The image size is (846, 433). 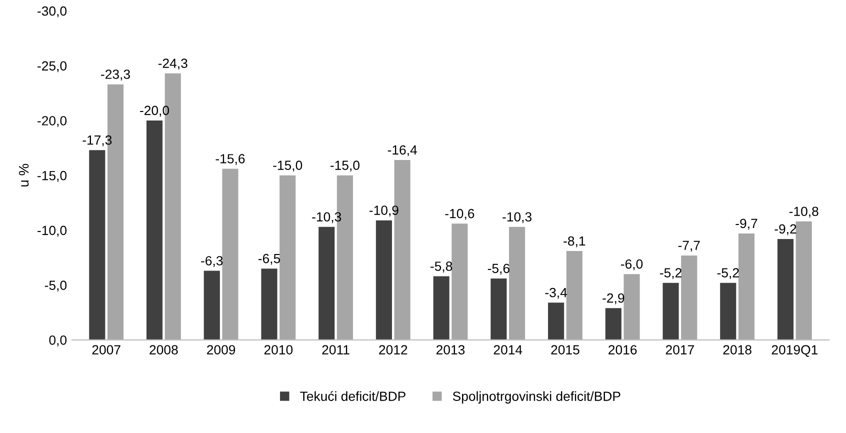 I want to click on data-label: -5,6, so click(x=499, y=269).